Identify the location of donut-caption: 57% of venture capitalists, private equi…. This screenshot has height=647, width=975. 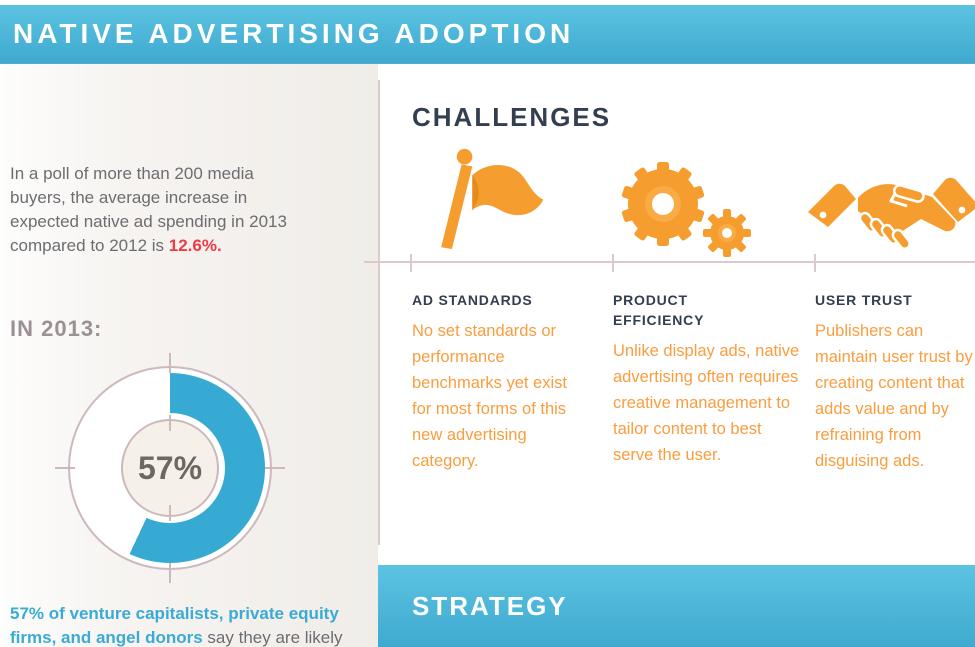
(180, 624).